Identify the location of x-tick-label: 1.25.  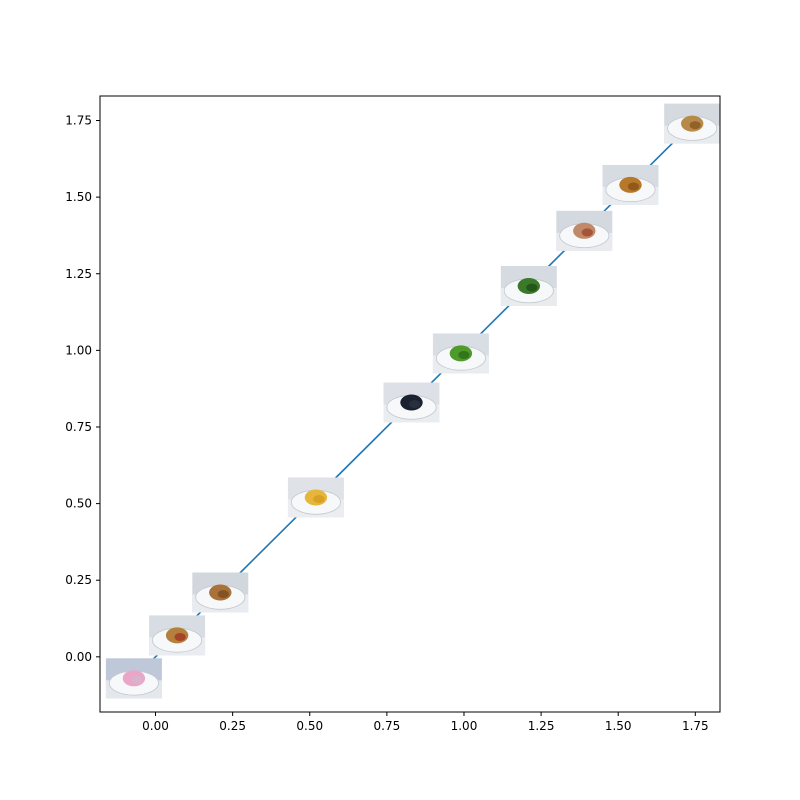
(541, 726).